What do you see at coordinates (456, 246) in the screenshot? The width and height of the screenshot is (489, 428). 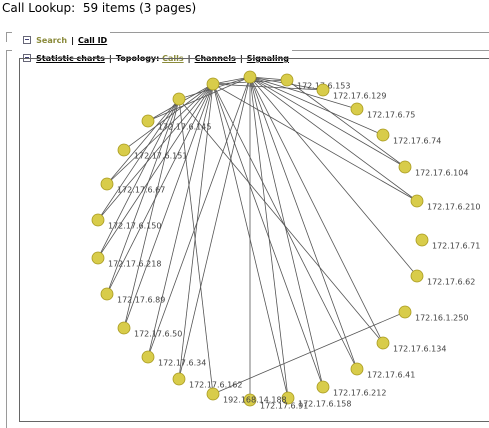 I see `node-label: 172.17.6.71` at bounding box center [456, 246].